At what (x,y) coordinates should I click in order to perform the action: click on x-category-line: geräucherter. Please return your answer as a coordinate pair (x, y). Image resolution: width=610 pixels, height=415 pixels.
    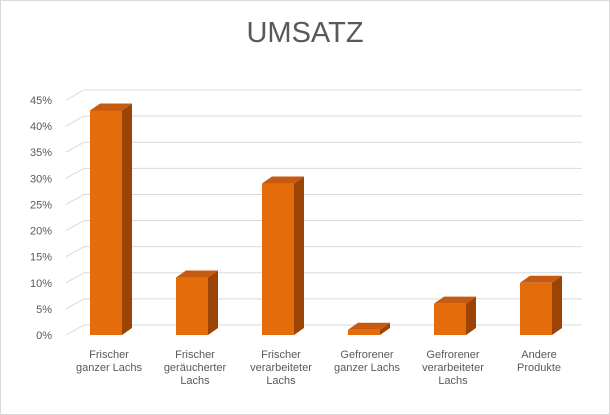
    Looking at the image, I should click on (195, 368).